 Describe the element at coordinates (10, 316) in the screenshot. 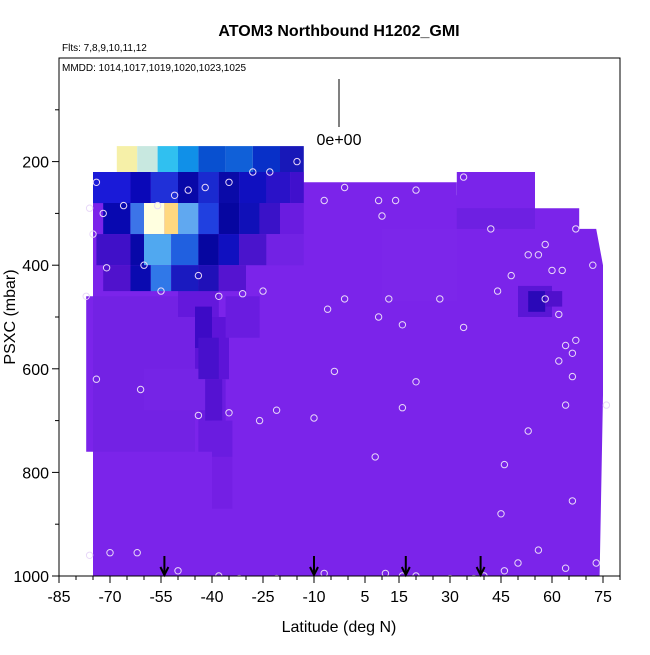

I see `y-axis-label: PSXC (mbar)` at that location.